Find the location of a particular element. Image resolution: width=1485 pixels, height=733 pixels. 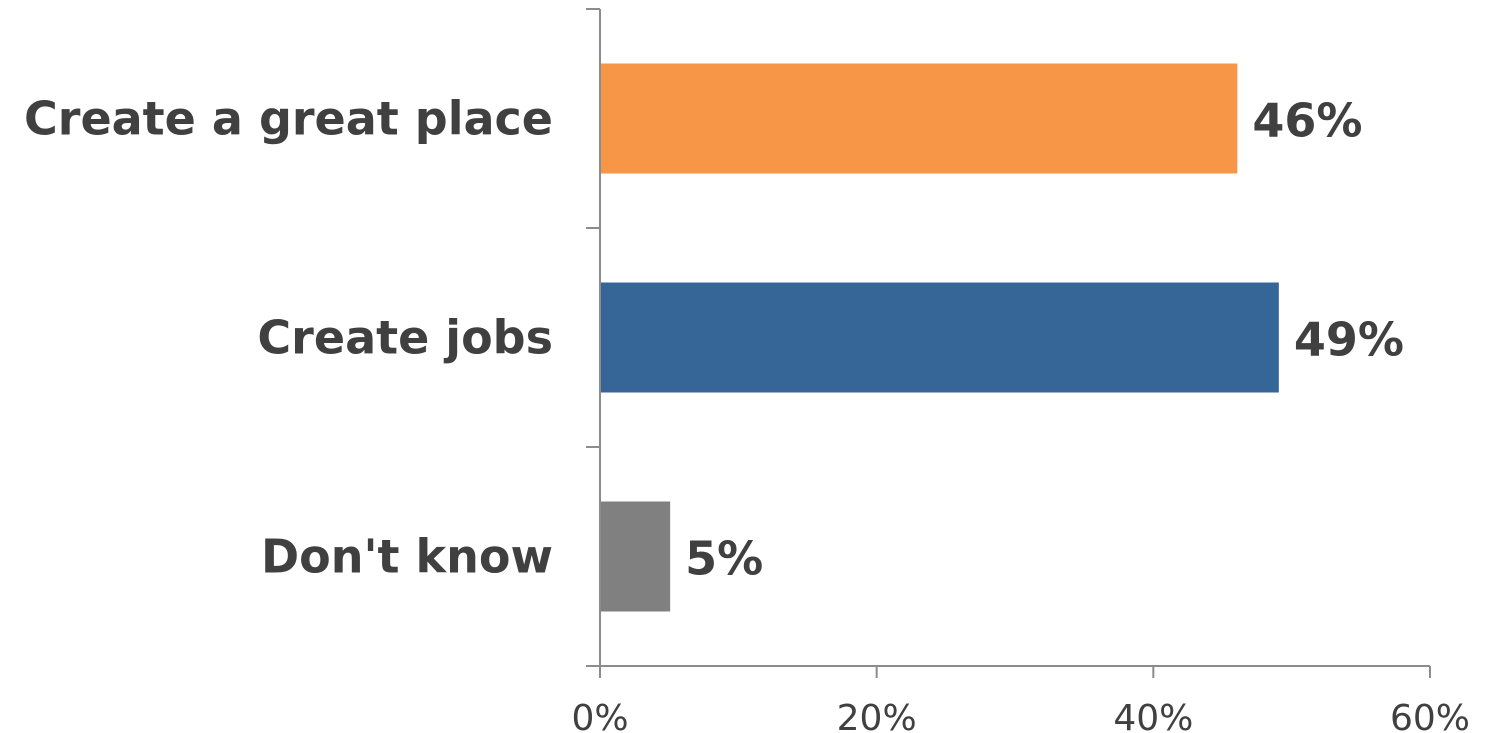

x-tick-label: 20% is located at coordinates (877, 715).